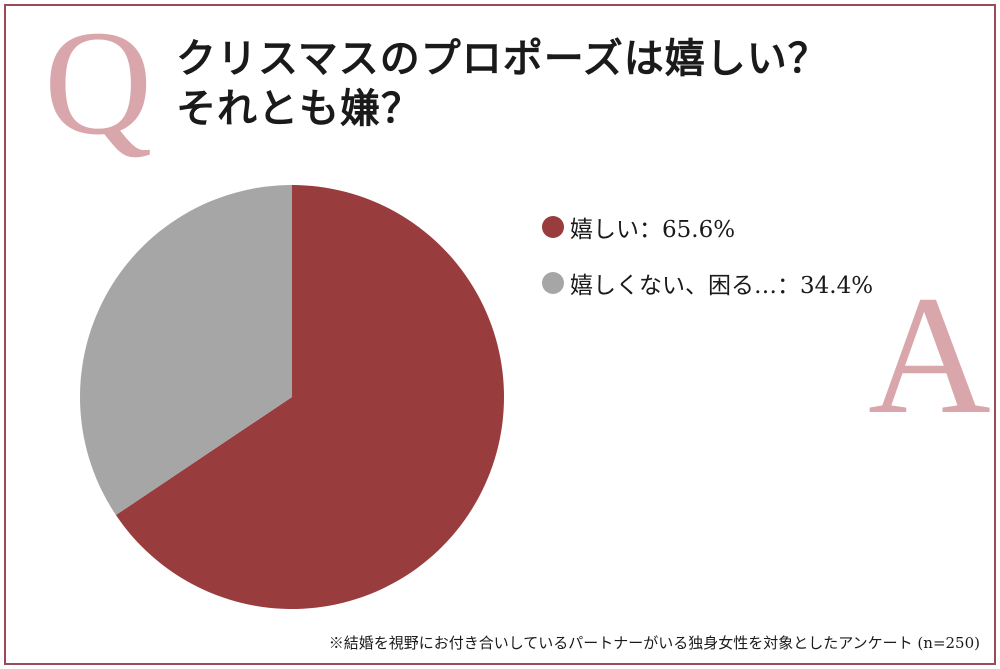 This screenshot has height=669, width=1000. Describe the element at coordinates (98, 83) in the screenshot. I see `question-letter: Q` at that location.